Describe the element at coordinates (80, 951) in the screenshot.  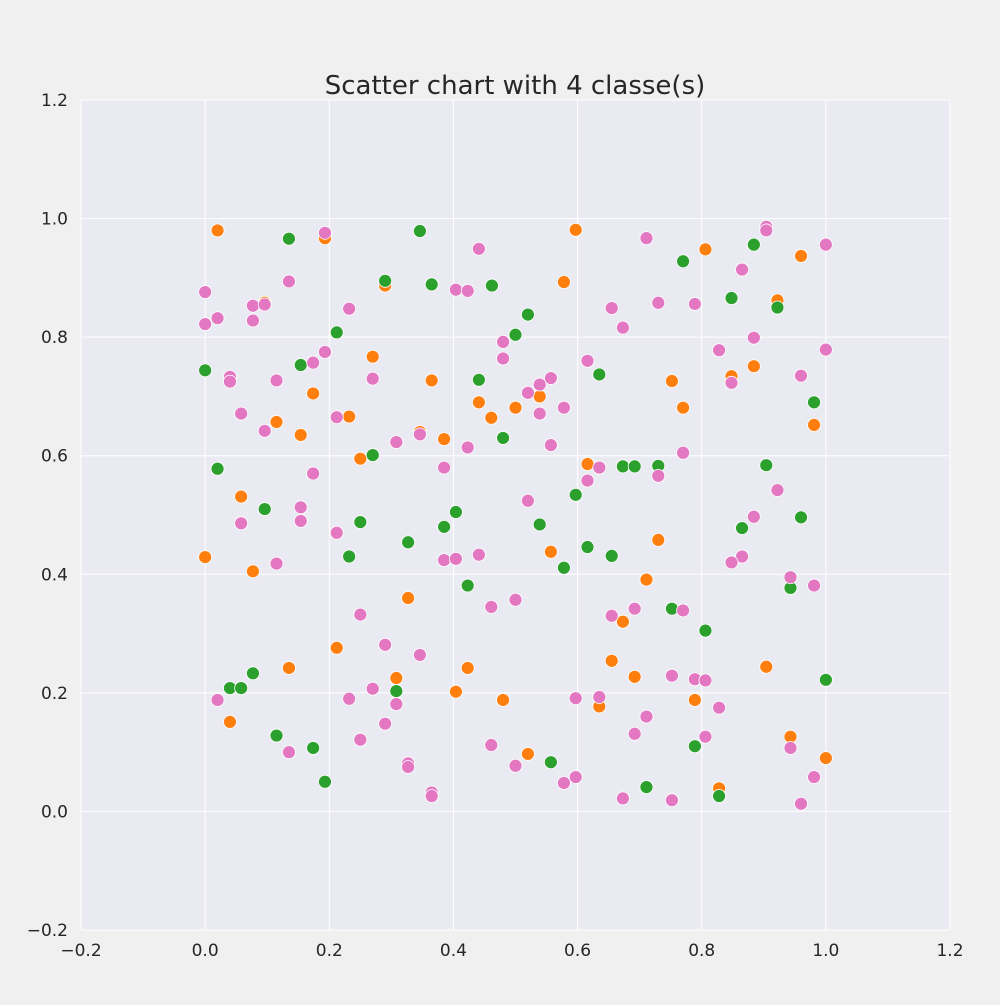
I see `x-tick-label: −0.2` at that location.